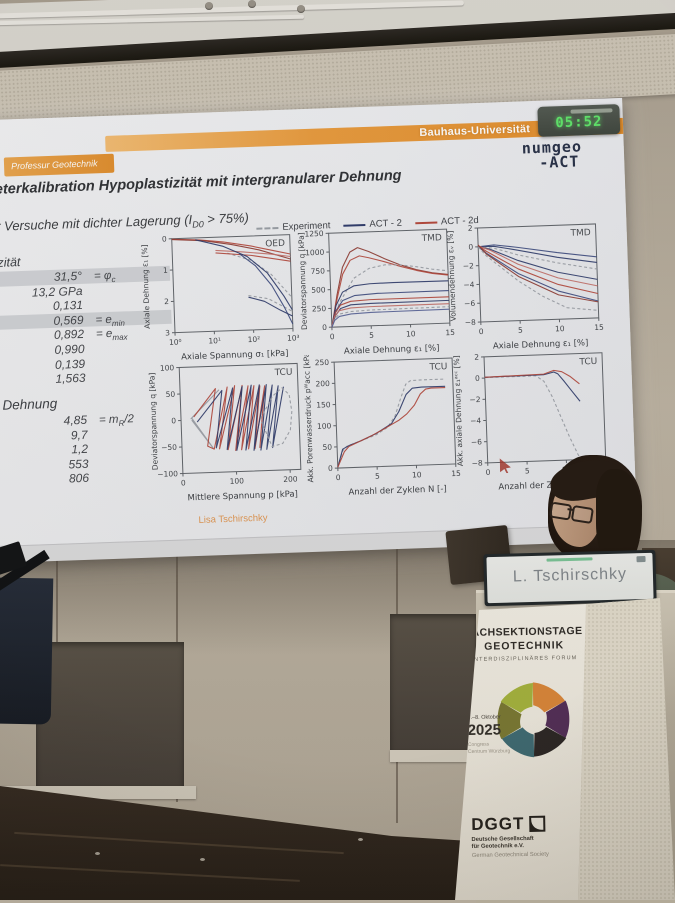  What do you see at coordinates (254, 339) in the screenshot?
I see `svg-text: 10²` at bounding box center [254, 339].